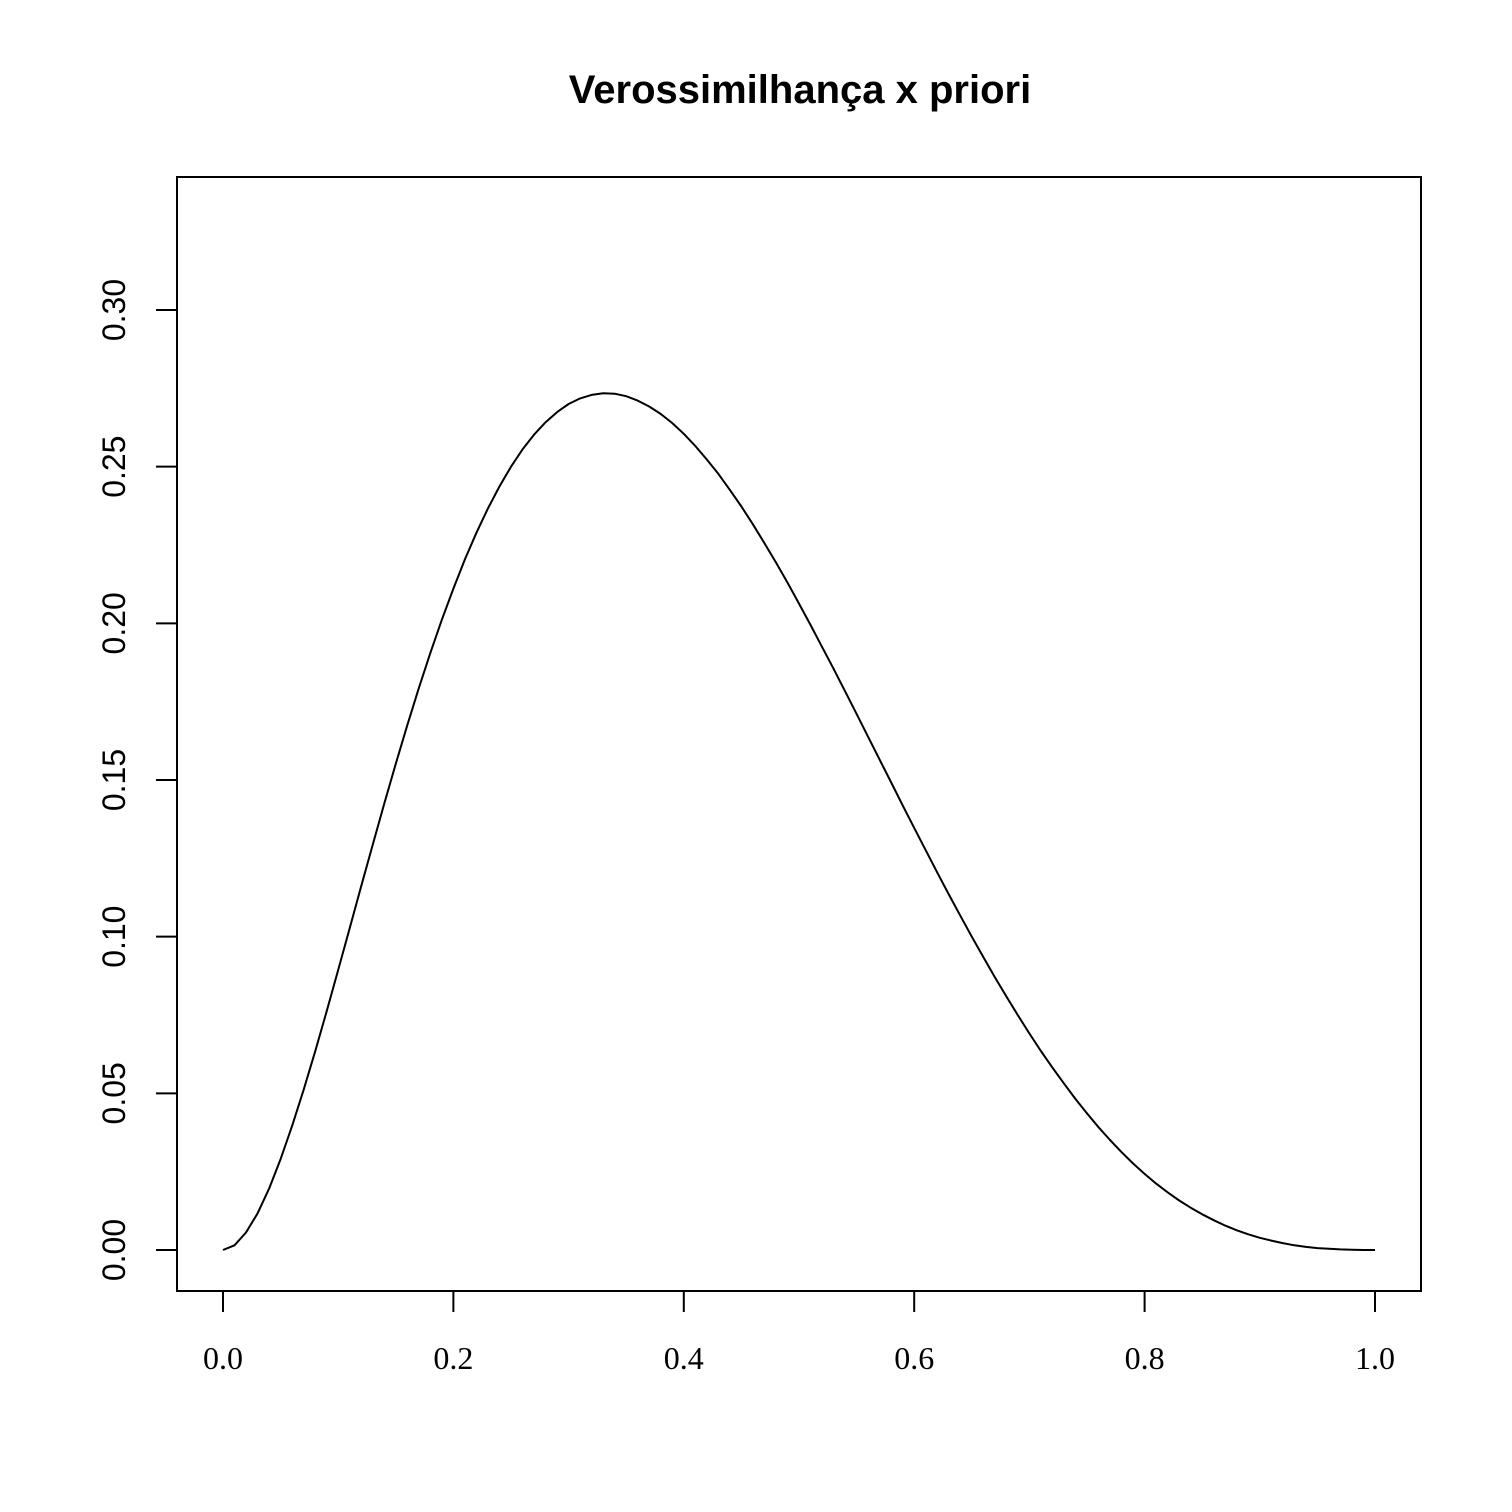 The width and height of the screenshot is (1512, 1512). Describe the element at coordinates (114, 1093) in the screenshot. I see `y-tick-label: 0.05` at that location.